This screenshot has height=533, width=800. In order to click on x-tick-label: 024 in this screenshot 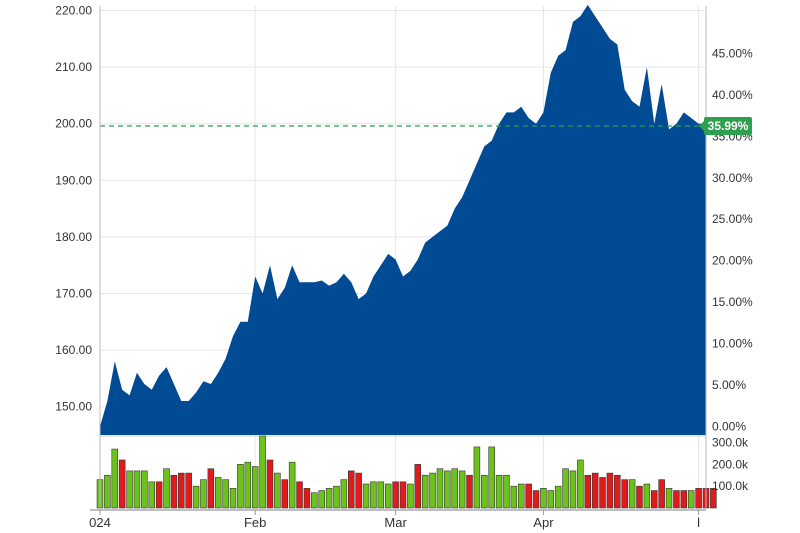, I will do `click(100, 522)`.